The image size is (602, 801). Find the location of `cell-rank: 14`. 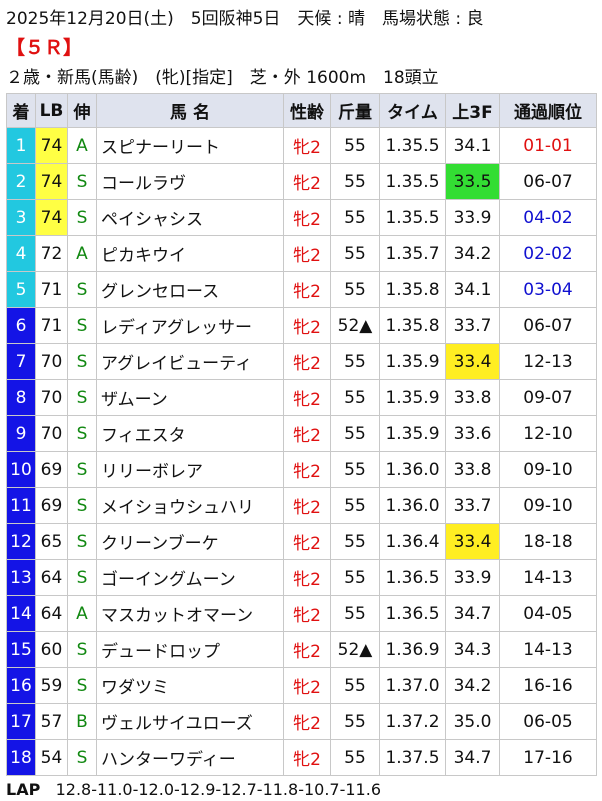

cell-rank: 14 is located at coordinates (21, 613).